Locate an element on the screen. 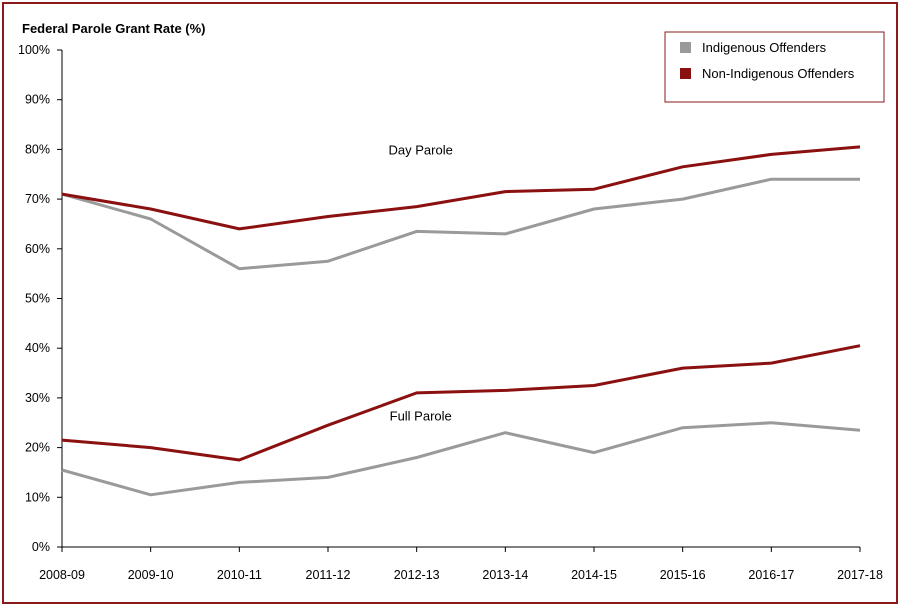  legend-box is located at coordinates (774, 67).